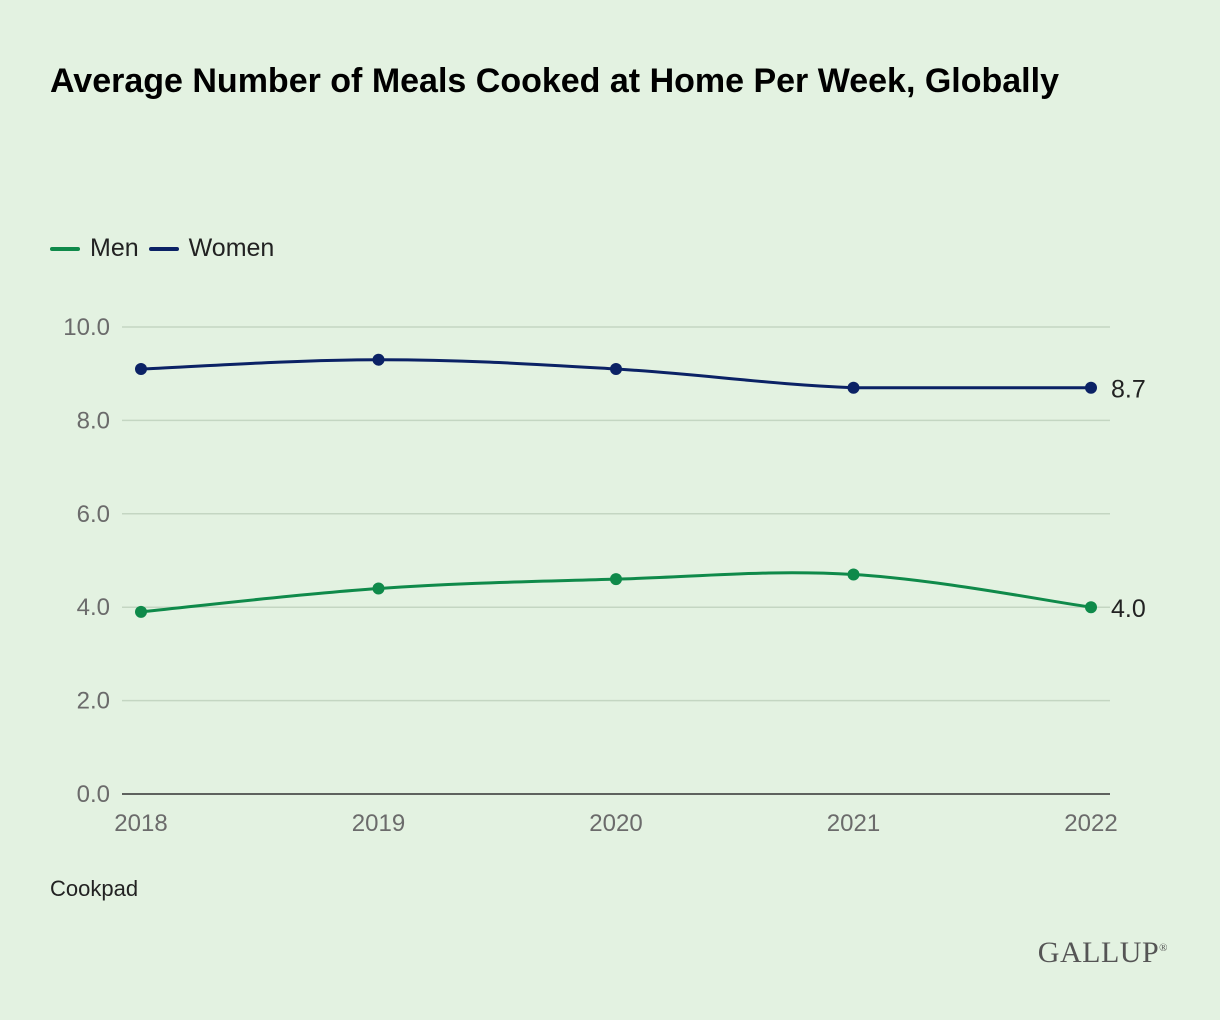 Image resolution: width=1220 pixels, height=1020 pixels. Describe the element at coordinates (93, 607) in the screenshot. I see `y-tick-label: 4.0` at that location.